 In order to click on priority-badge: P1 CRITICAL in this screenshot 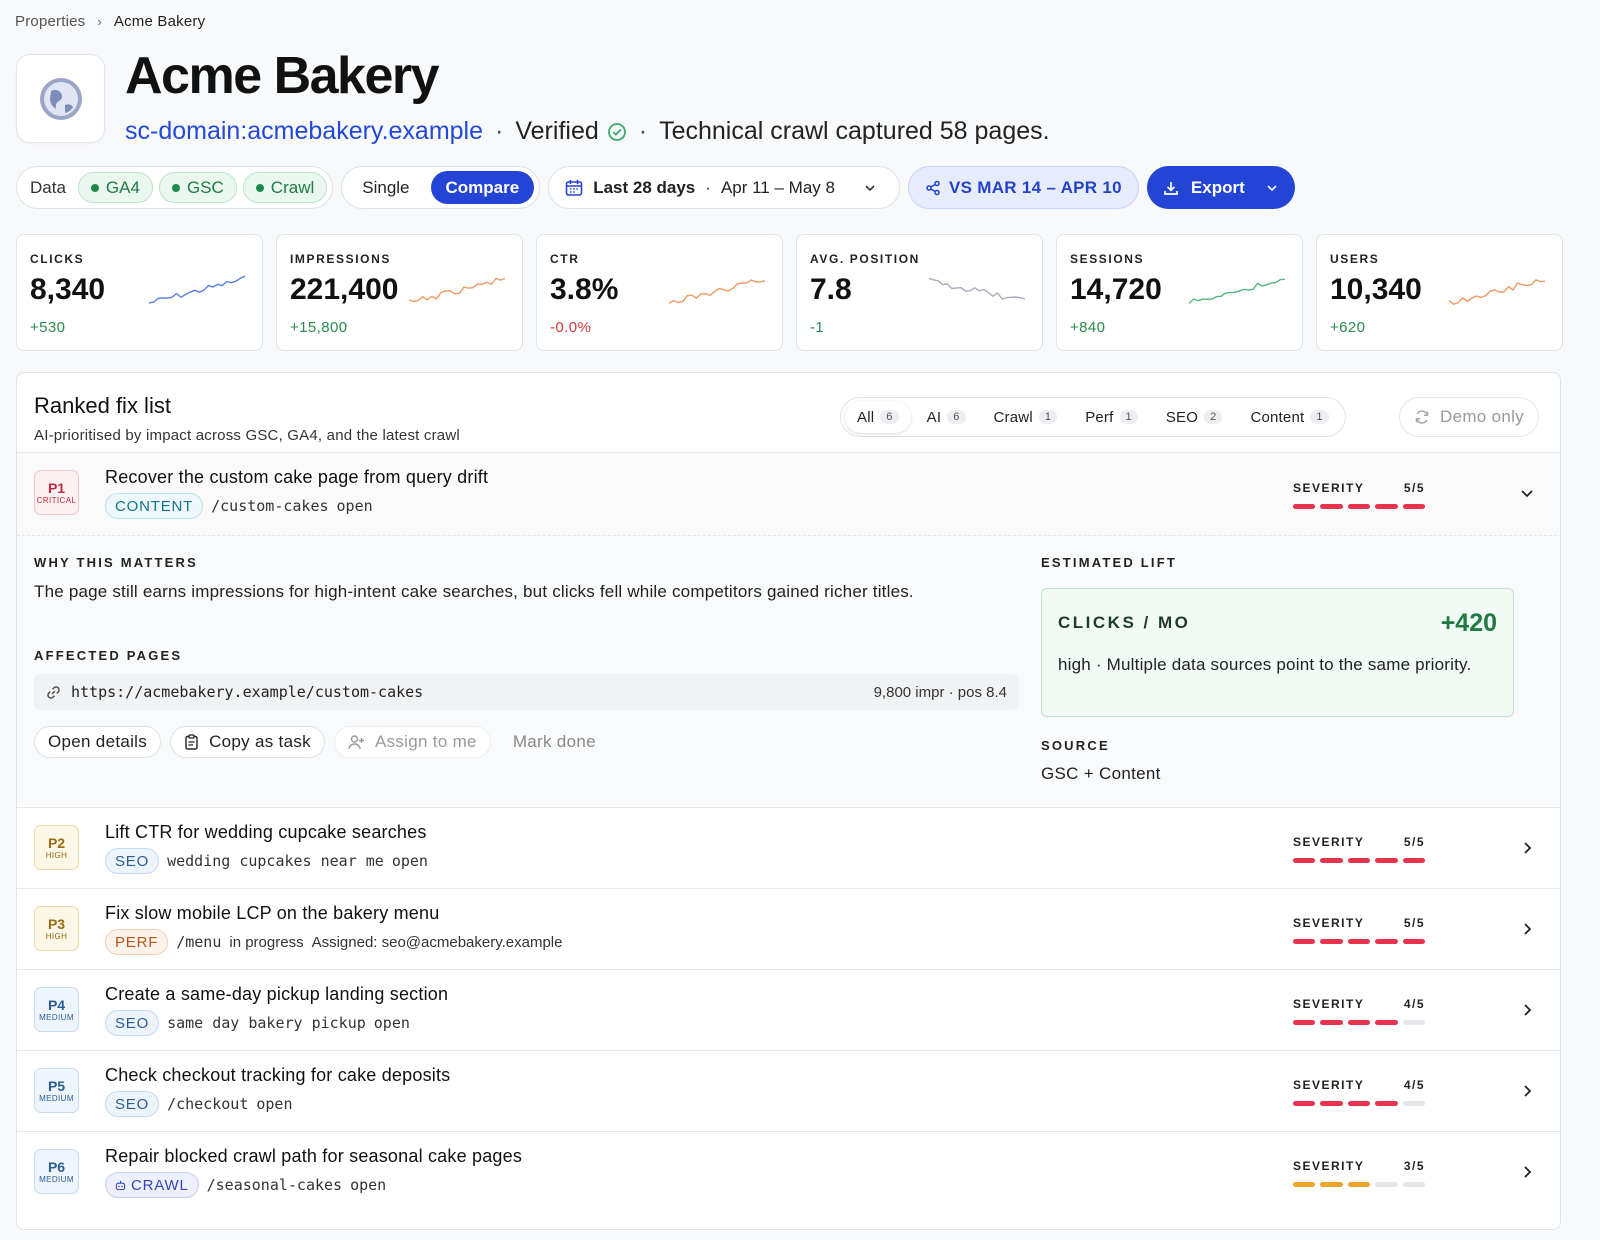, I will do `click(56, 492)`.